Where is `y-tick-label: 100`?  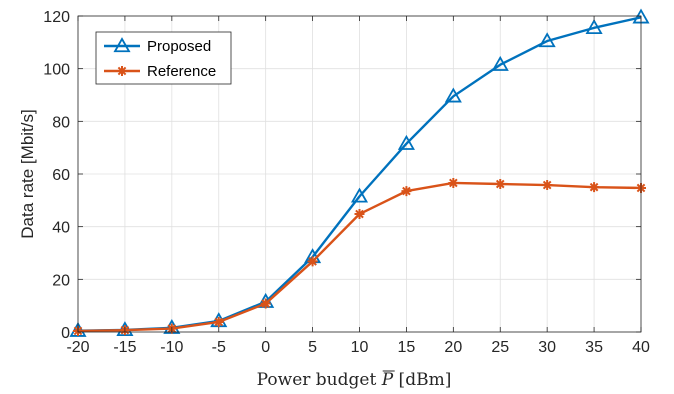
y-tick-label: 100 is located at coordinates (56, 70).